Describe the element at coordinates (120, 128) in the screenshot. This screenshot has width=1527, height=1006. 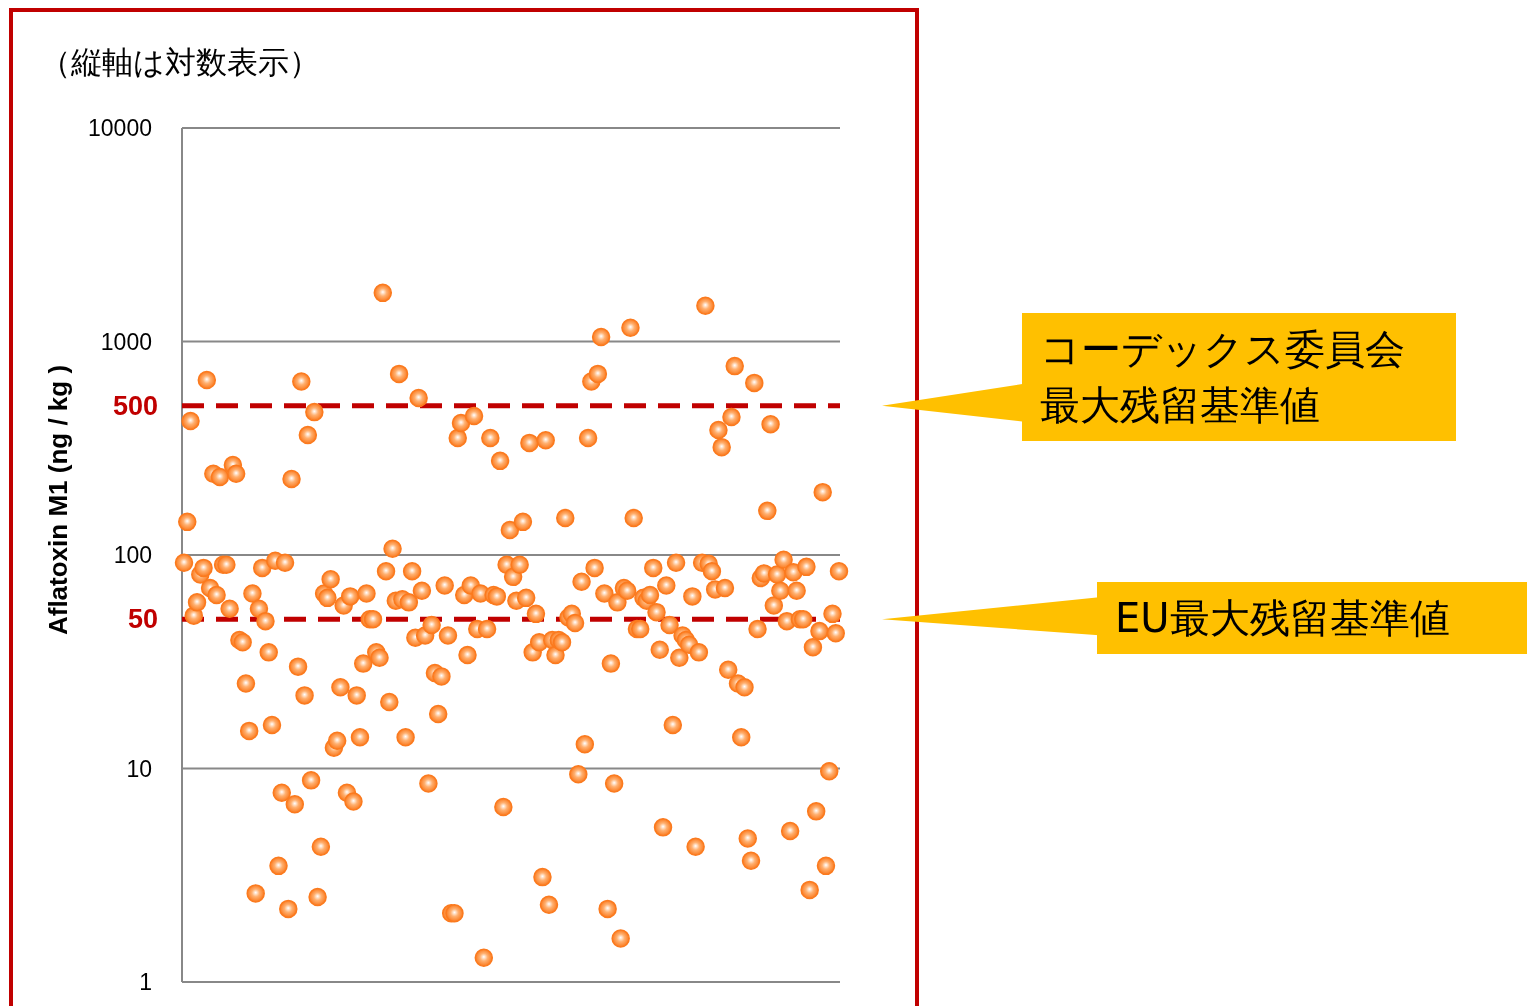
I see `y-tick-label: 10000` at that location.